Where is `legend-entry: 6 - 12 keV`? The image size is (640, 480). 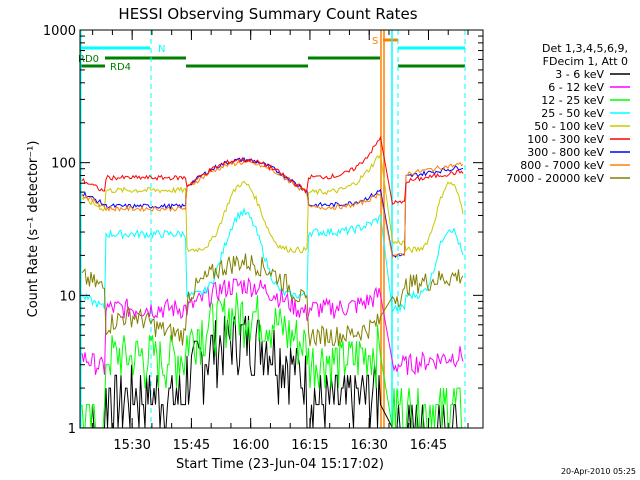
legend-entry: 6 - 12 keV is located at coordinates (576, 87).